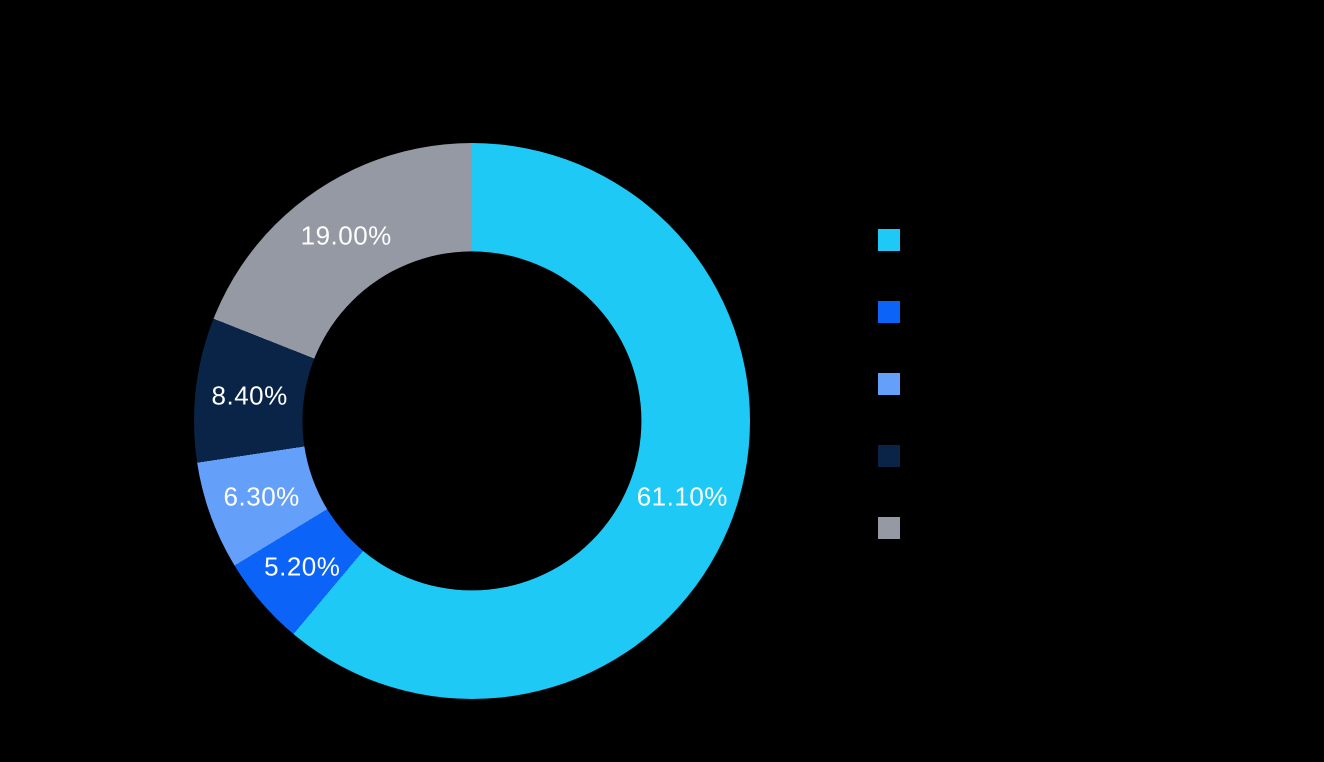 The height and width of the screenshot is (762, 1324). What do you see at coordinates (261, 496) in the screenshot?
I see `slice-label: 6.30%` at bounding box center [261, 496].